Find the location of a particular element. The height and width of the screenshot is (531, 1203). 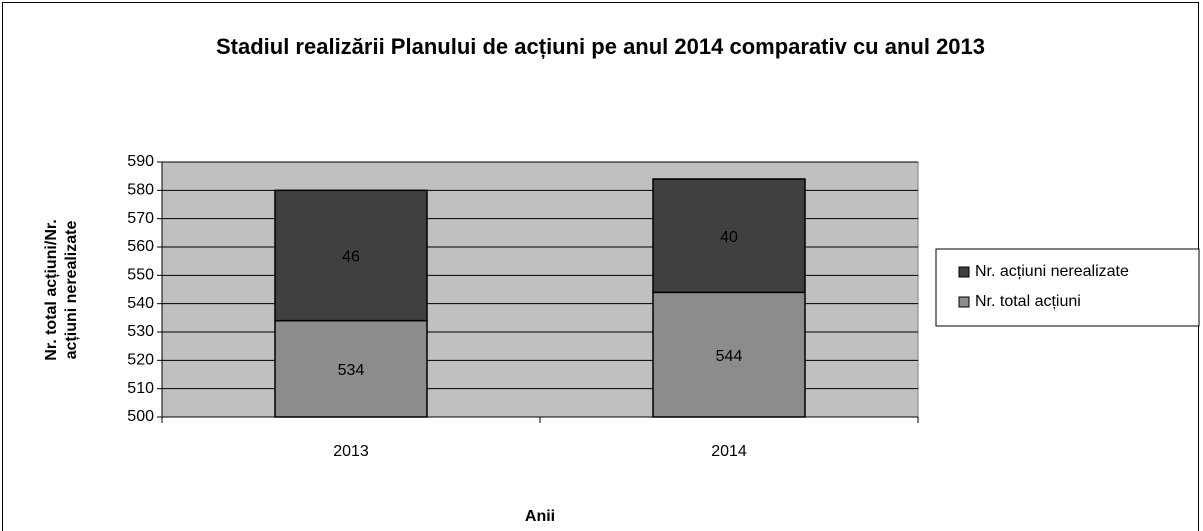

x-tick-label: 2014 is located at coordinates (729, 451).